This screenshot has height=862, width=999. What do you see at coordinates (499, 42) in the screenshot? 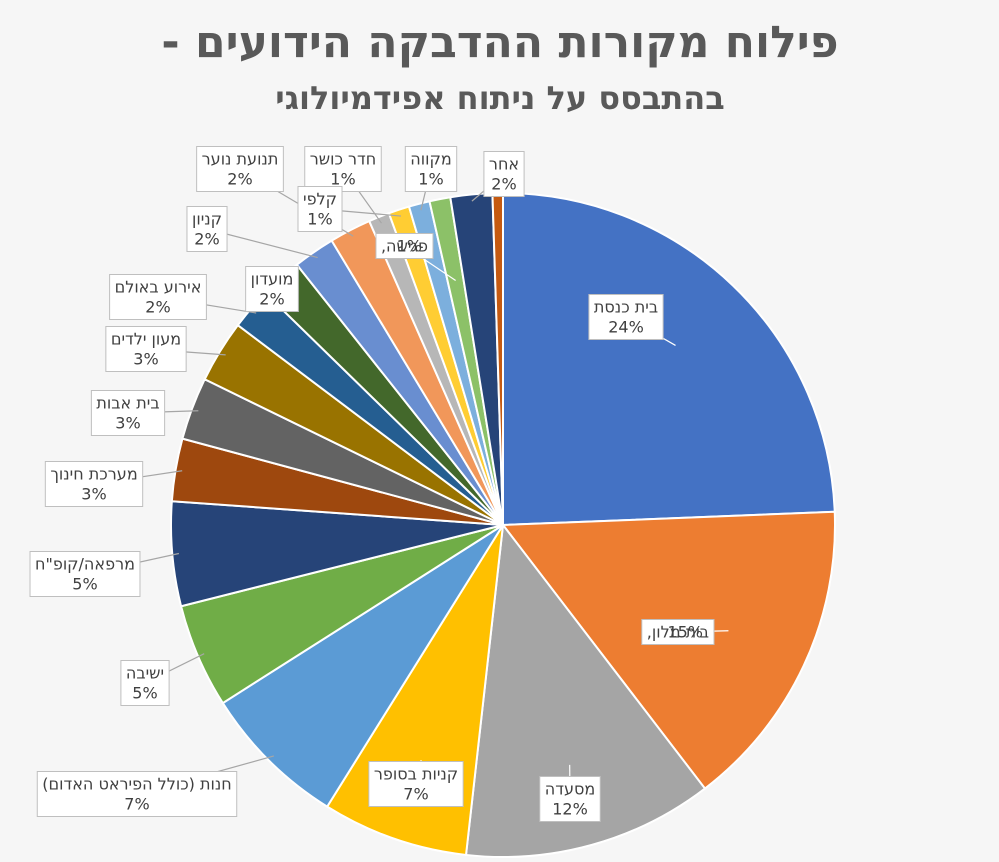
I see `chart-title: פילוח מקורות ההדבקה הידועים -` at bounding box center [499, 42].